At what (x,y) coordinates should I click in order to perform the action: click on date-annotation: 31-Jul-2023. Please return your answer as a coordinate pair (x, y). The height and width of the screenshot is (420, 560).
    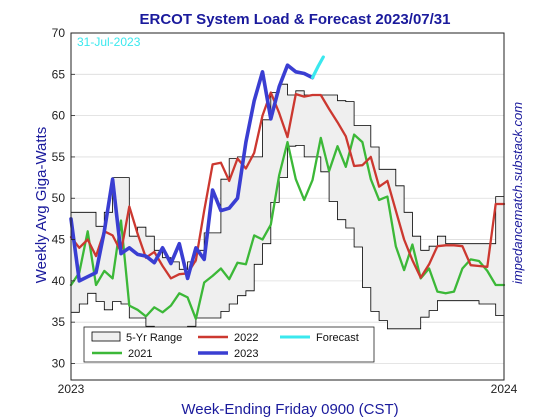
    Looking at the image, I should click on (109, 42).